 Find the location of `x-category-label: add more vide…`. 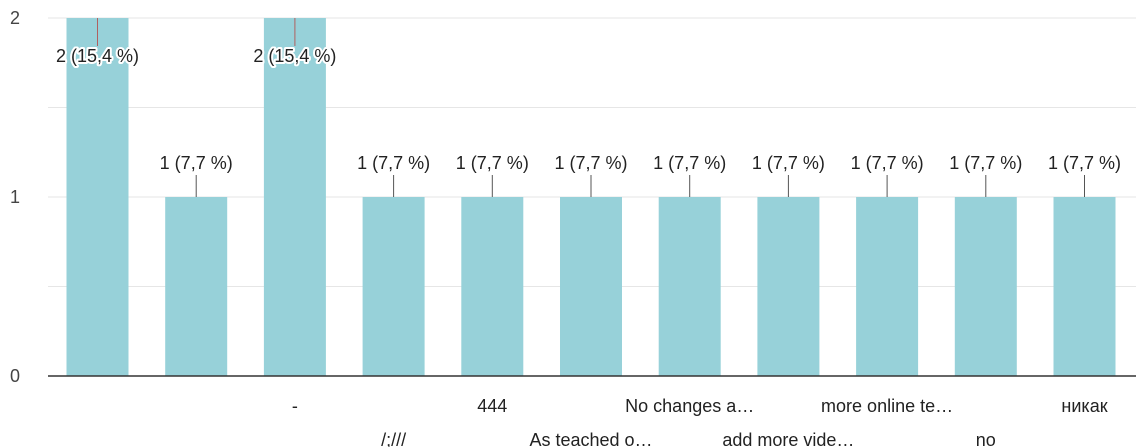

x-category-label: add more vide… is located at coordinates (788, 438).